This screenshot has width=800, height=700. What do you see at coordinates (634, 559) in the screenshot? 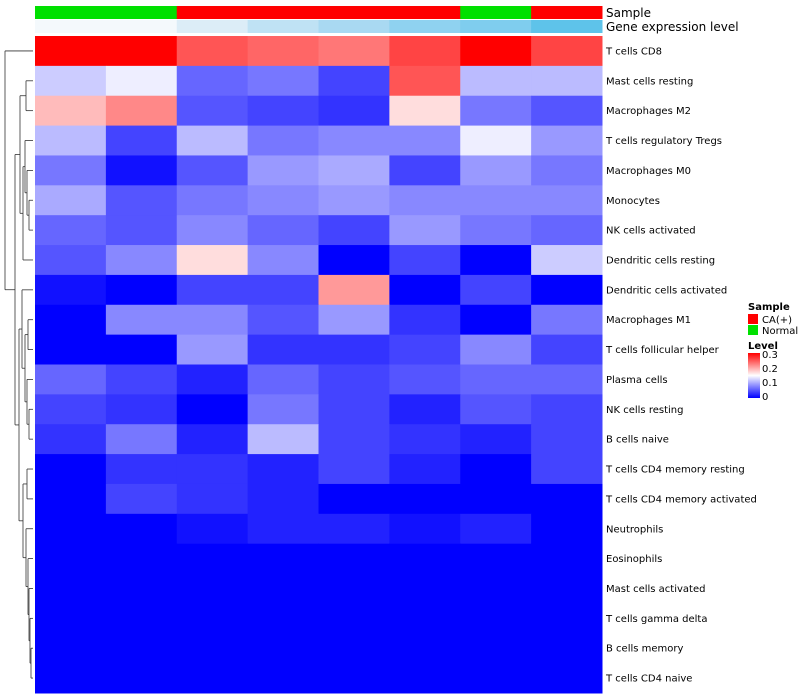
I see `row-label: Eosinophils` at bounding box center [634, 559].